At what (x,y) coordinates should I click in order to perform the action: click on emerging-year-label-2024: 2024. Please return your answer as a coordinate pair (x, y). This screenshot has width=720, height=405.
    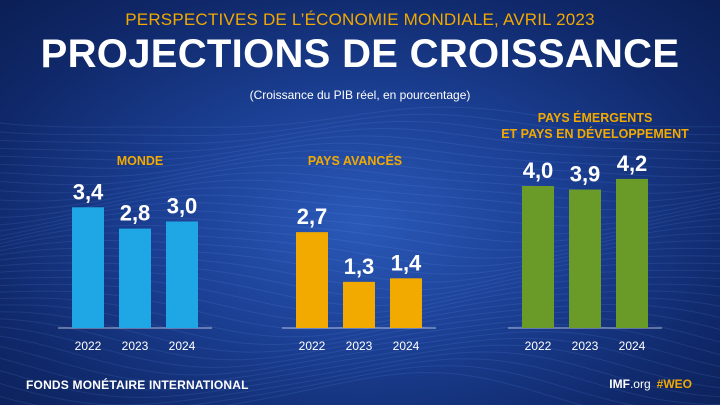
    Looking at the image, I should click on (632, 346).